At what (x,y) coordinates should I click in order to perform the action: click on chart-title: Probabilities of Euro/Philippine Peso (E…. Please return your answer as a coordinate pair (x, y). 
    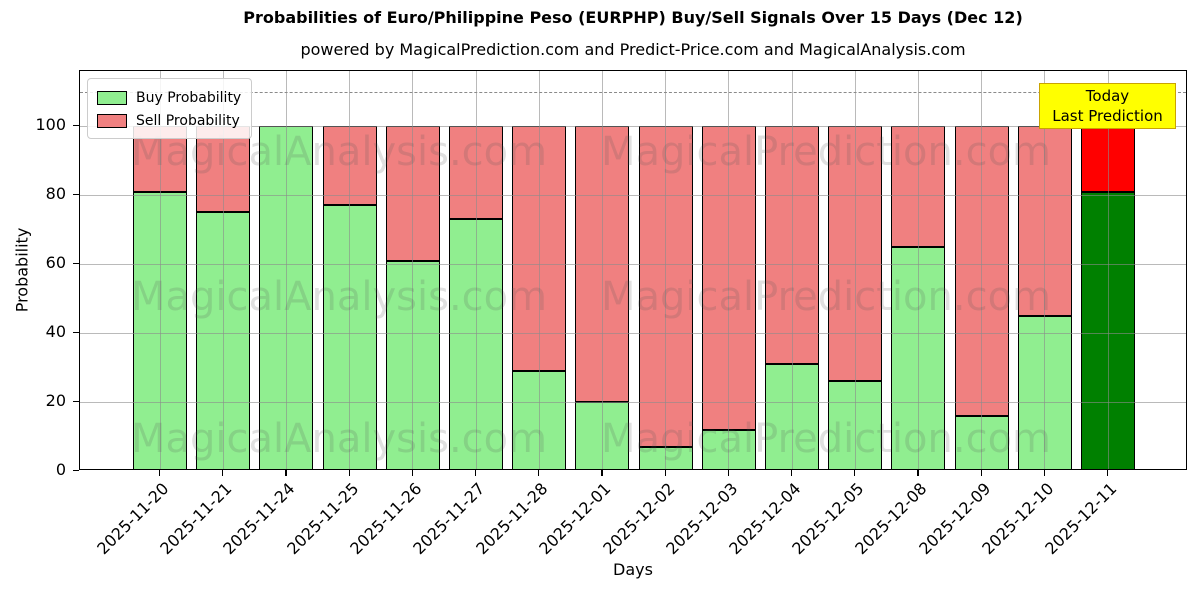
    Looking at the image, I should click on (633, 17).